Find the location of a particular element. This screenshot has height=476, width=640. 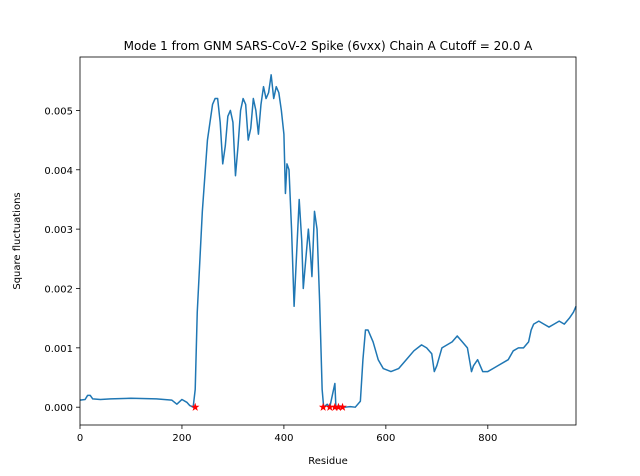

x-tick-label: 200 is located at coordinates (181, 438).